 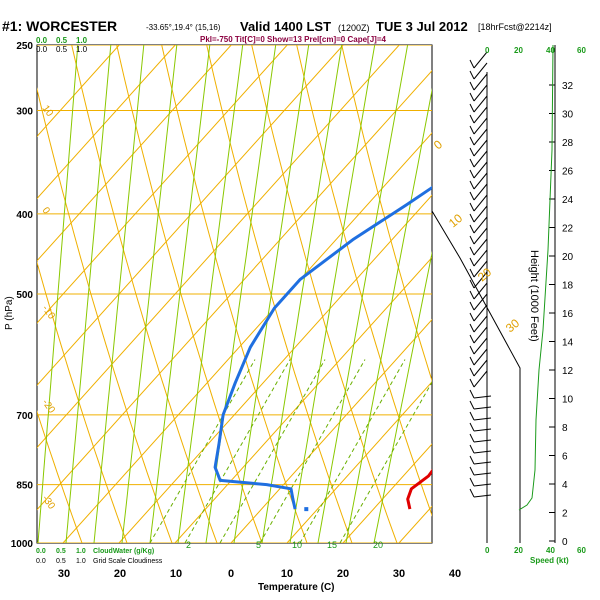 What do you see at coordinates (24, 295) in the screenshot?
I see `pressure-tick-label: 500` at bounding box center [24, 295].